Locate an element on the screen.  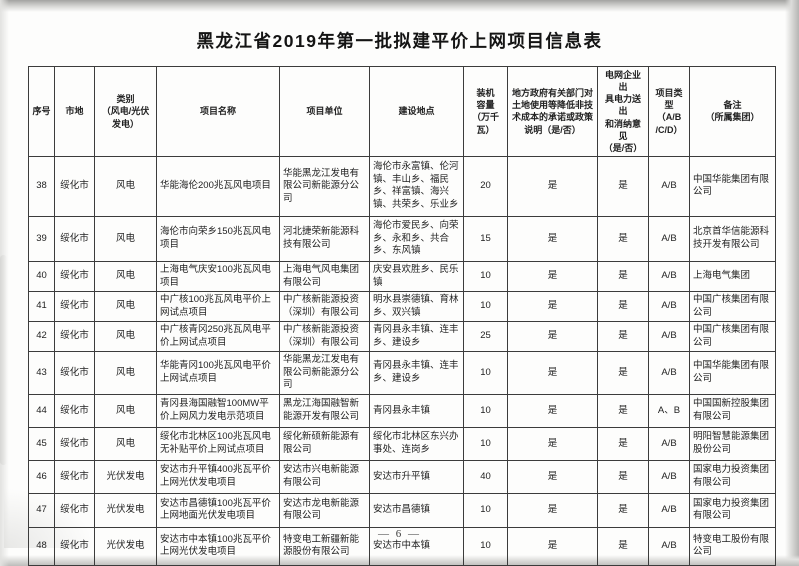
cell-serial-no: 39 is located at coordinates (41, 238).